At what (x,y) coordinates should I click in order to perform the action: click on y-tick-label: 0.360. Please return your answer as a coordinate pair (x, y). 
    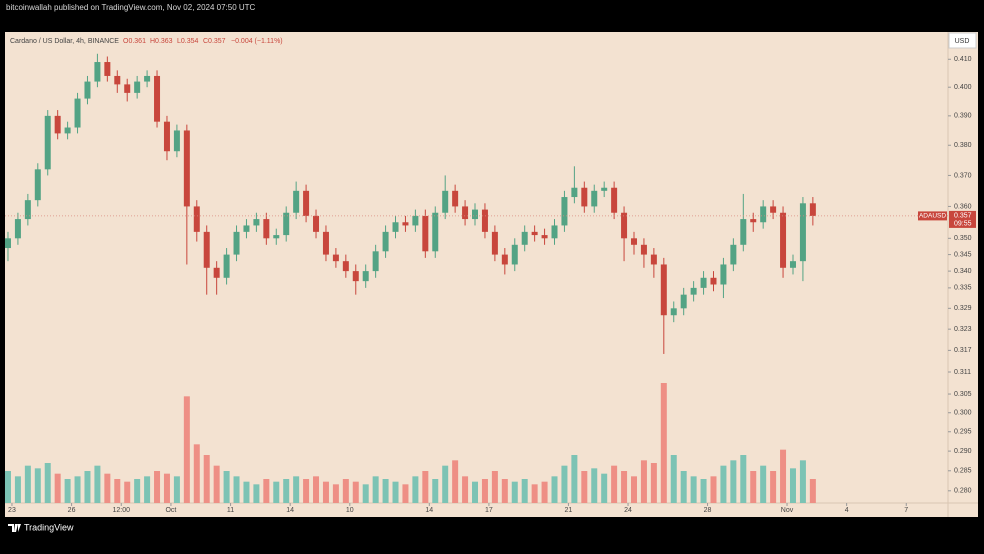
    Looking at the image, I should click on (963, 206).